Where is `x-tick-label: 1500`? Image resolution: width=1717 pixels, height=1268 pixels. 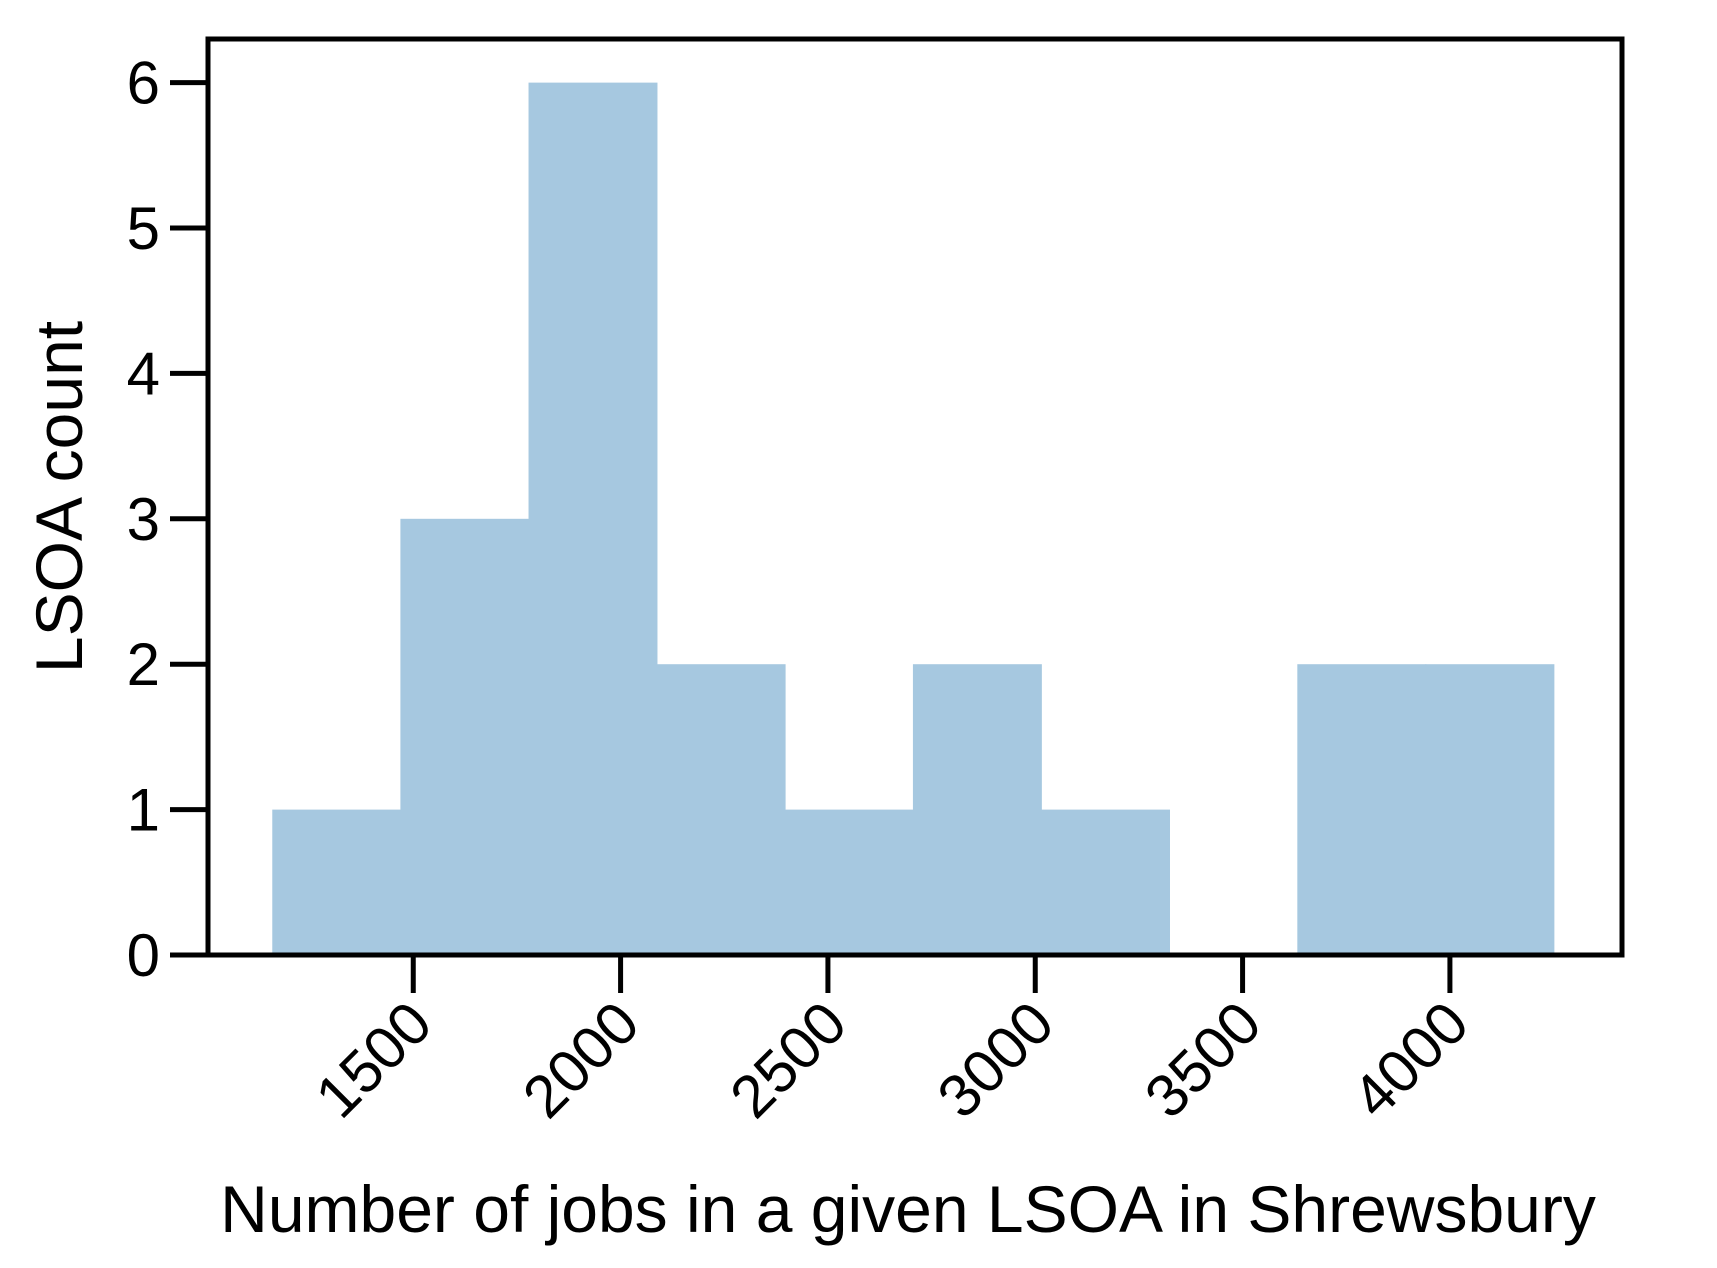 x-tick-label: 1500 is located at coordinates (374, 1060).